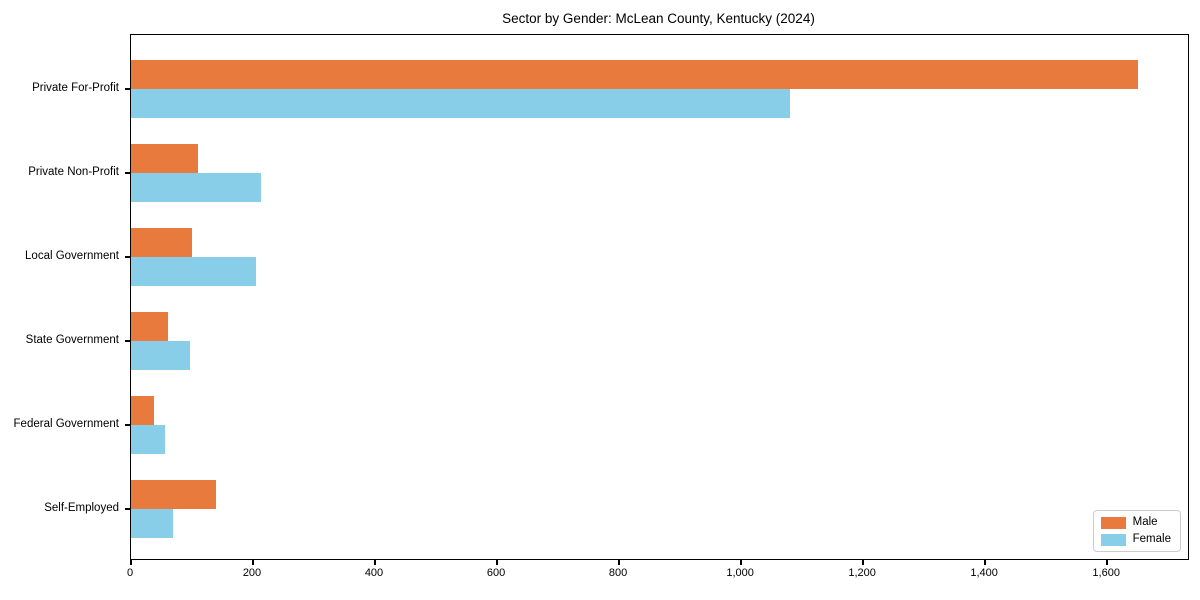 The height and width of the screenshot is (600, 1200). What do you see at coordinates (73, 172) in the screenshot?
I see `y-tick-label: Private Non-Profit` at bounding box center [73, 172].